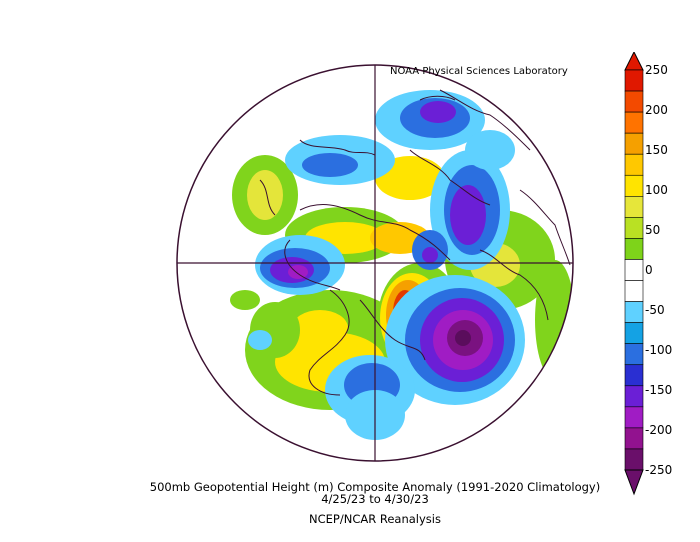 The height and width of the screenshot is (542, 700). Describe the element at coordinates (653, 230) in the screenshot. I see `colorbar-tick-label: 50` at that location.